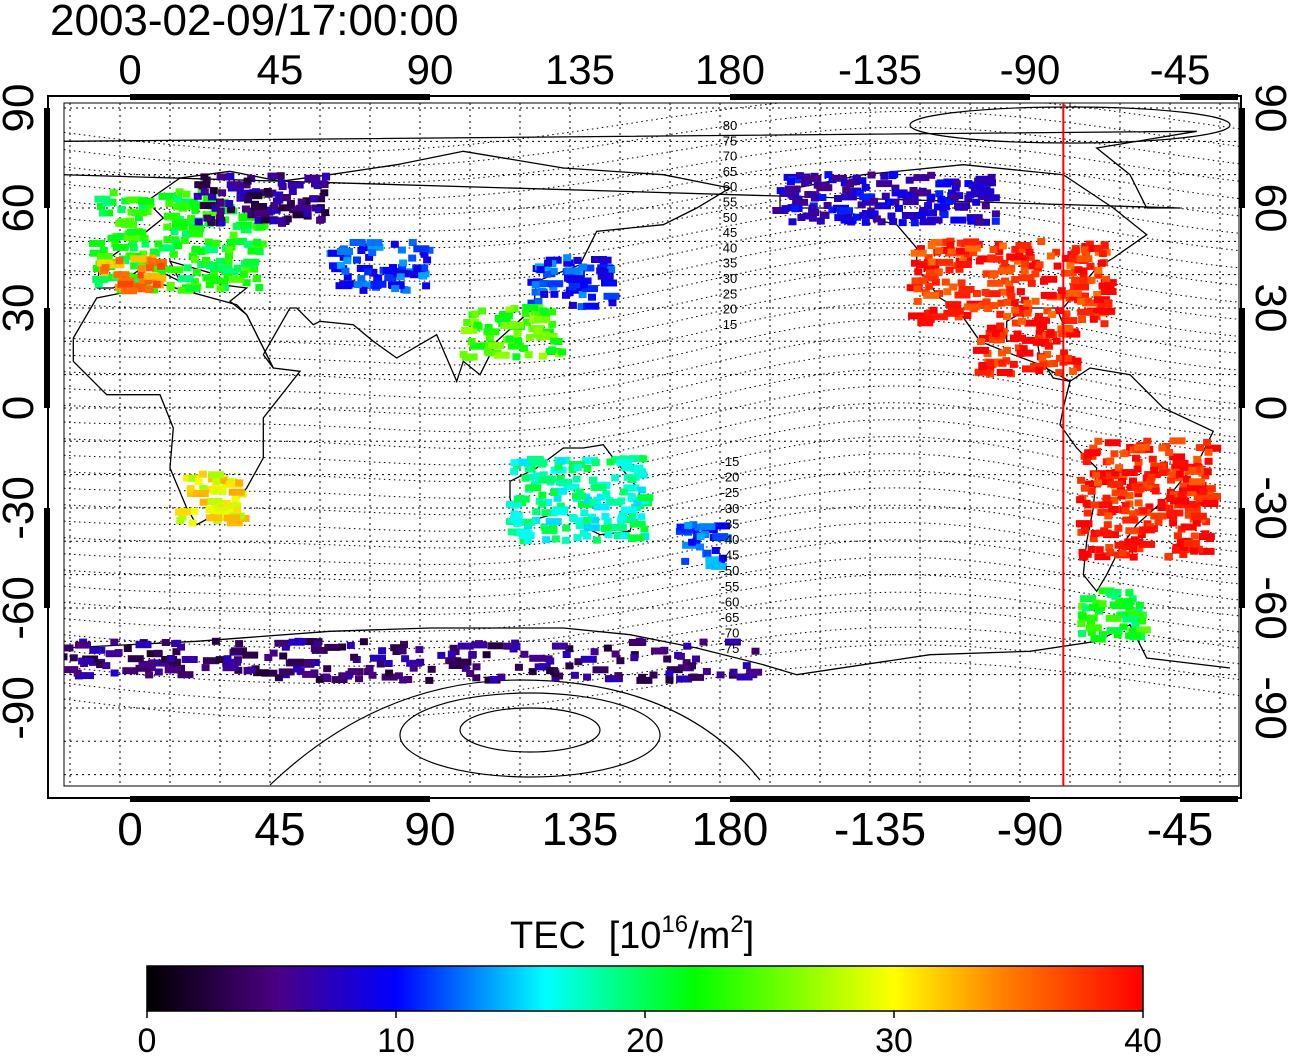 This screenshot has width=1292, height=1057. I want to click on contour-label: 15, so click(730, 324).